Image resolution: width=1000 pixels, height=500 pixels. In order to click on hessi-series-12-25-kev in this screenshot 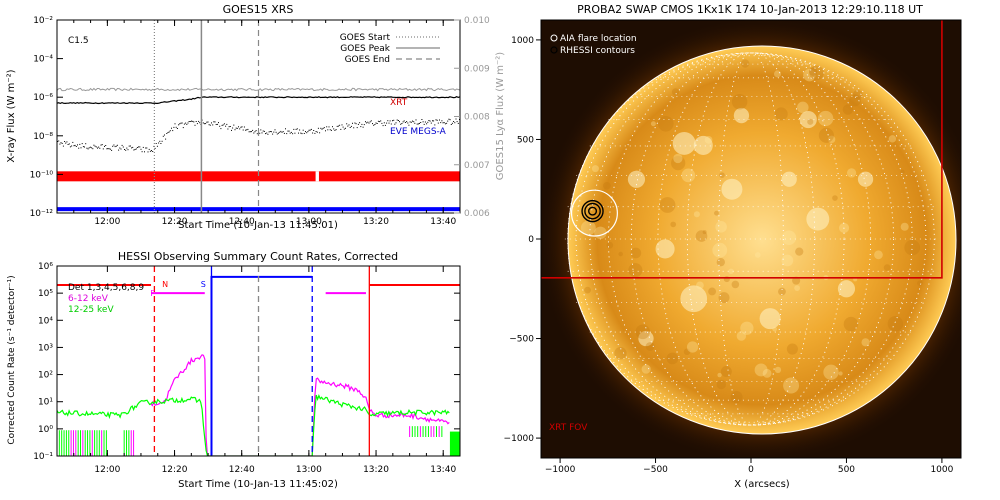, I will do `click(253, 424)`.